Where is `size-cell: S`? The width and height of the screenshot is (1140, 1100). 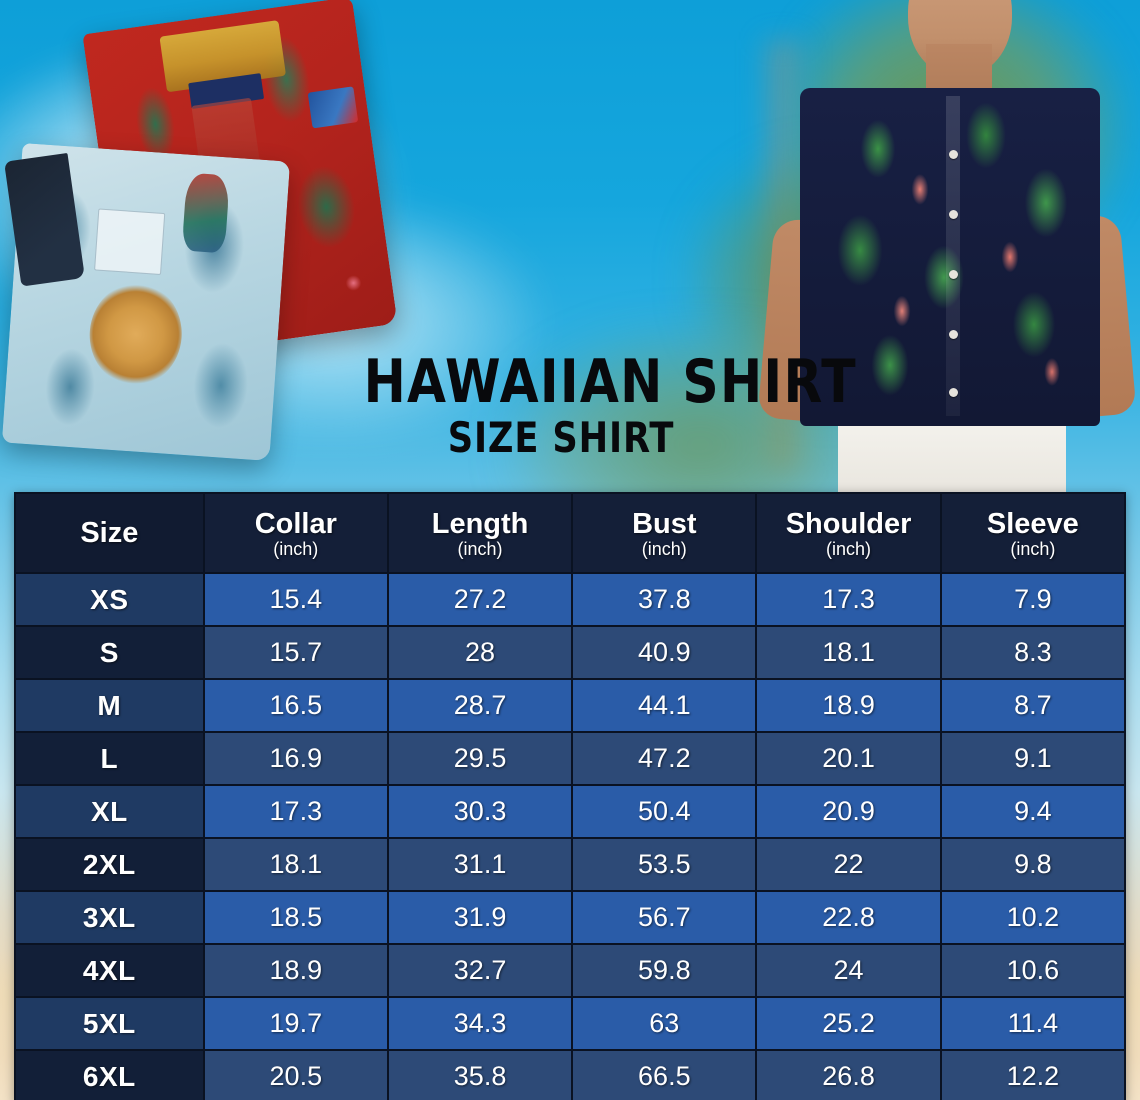
size-cell: S is located at coordinates (109, 652).